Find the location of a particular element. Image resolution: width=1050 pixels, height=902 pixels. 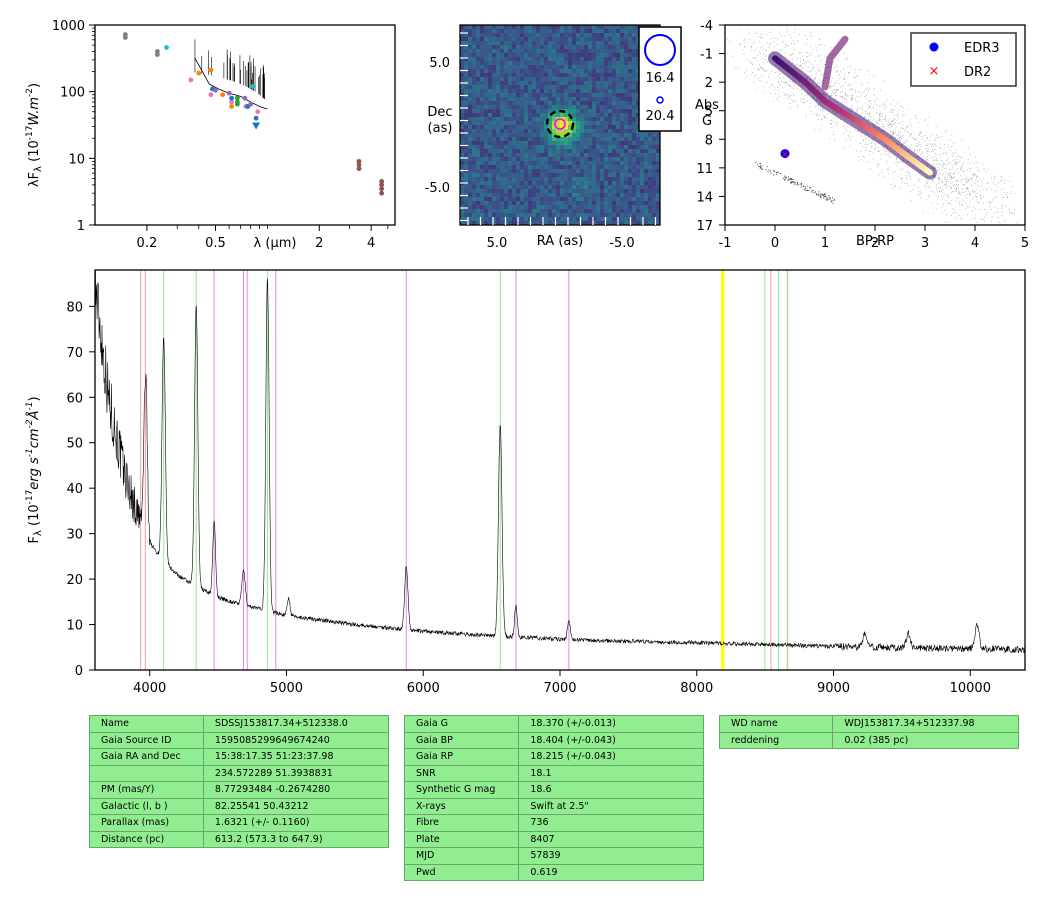

info-middle-value: 18.404 (+/-0.043) is located at coordinates (611, 740).